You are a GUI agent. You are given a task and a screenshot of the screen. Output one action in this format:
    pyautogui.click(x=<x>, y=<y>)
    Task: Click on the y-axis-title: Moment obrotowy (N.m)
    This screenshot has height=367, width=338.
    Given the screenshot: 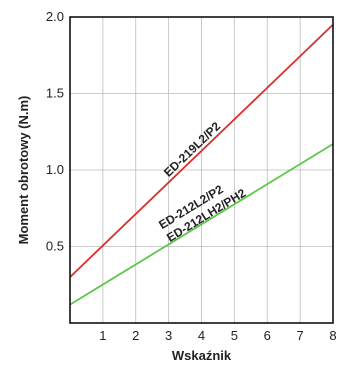 What is the action you would take?
    pyautogui.click(x=23, y=170)
    